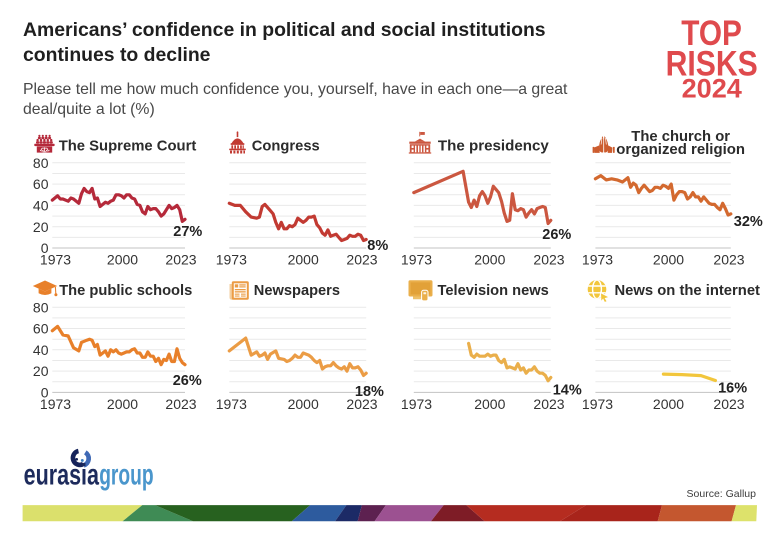  What do you see at coordinates (680, 136) in the screenshot?
I see `svg-text: The church or` at bounding box center [680, 136].